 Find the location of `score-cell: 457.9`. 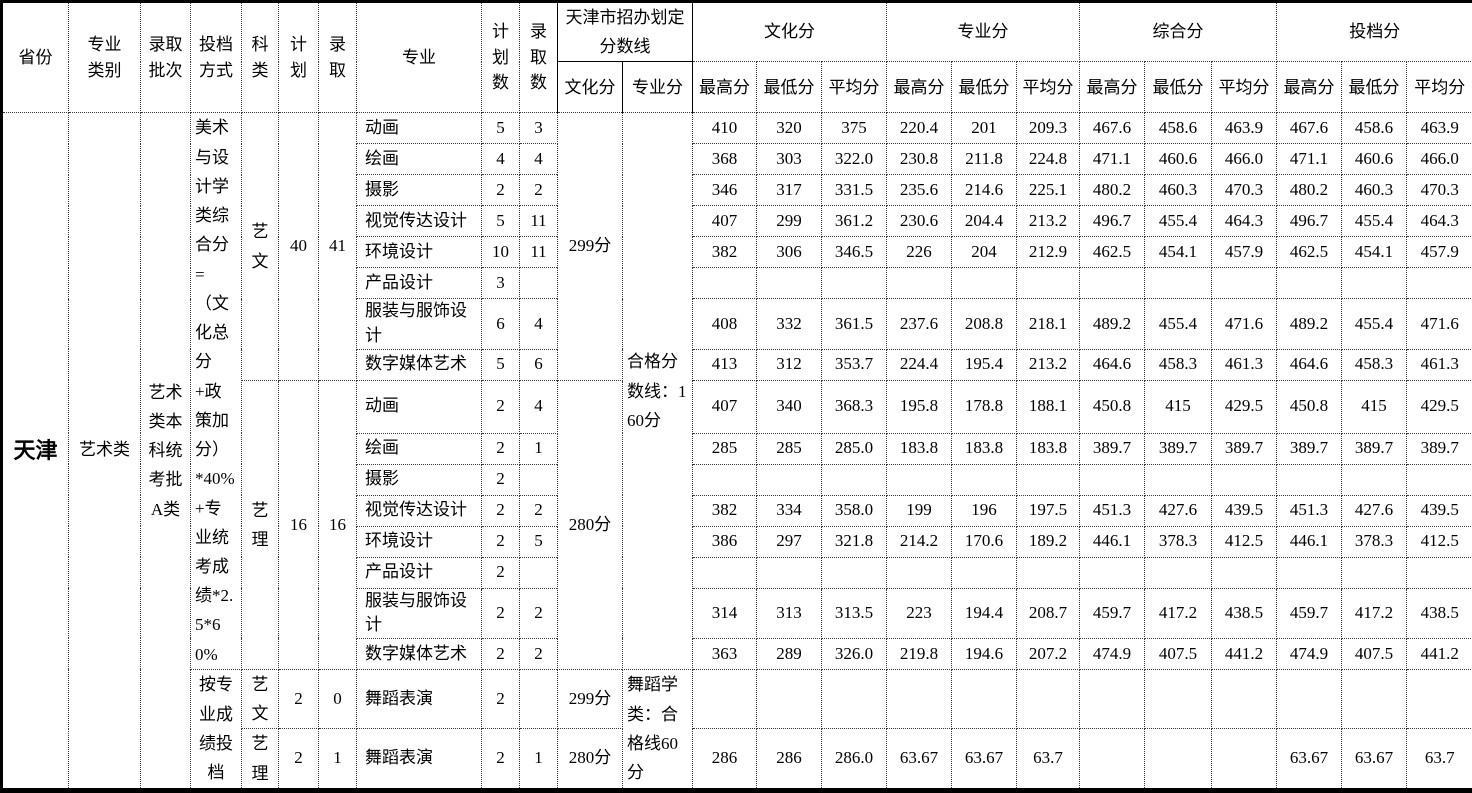

score-cell: 457.9 is located at coordinates (1244, 252).